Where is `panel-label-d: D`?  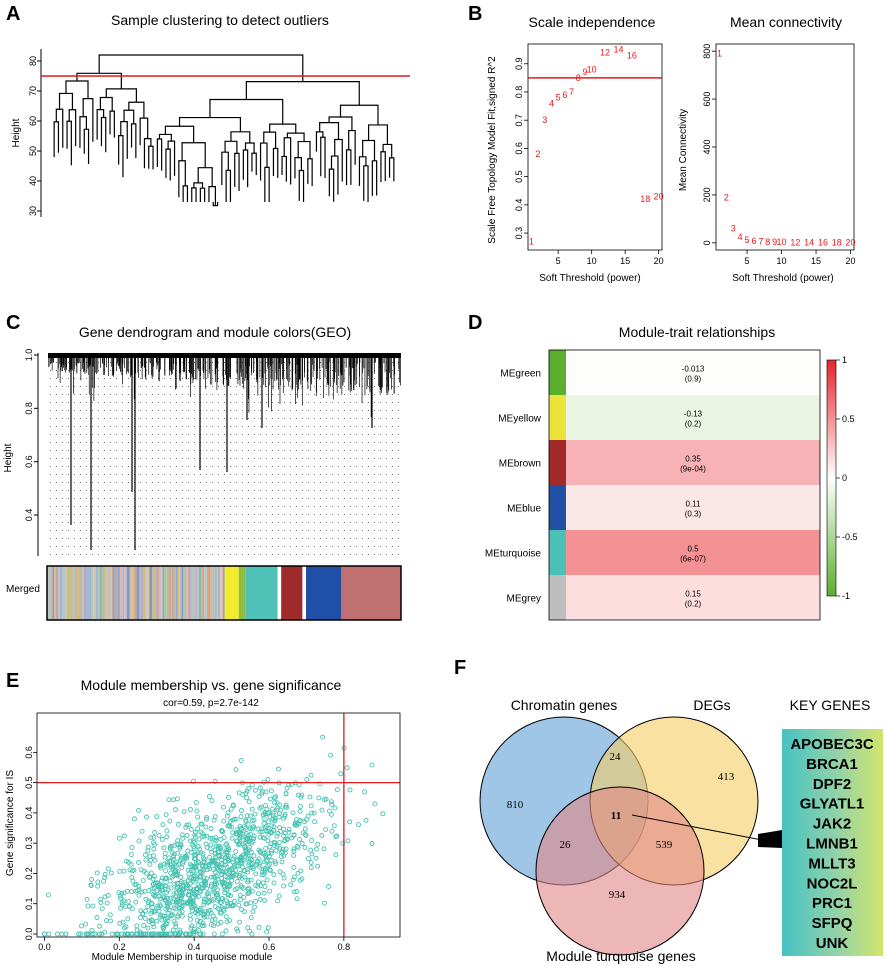
panel-label-d: D is located at coordinates (475, 323).